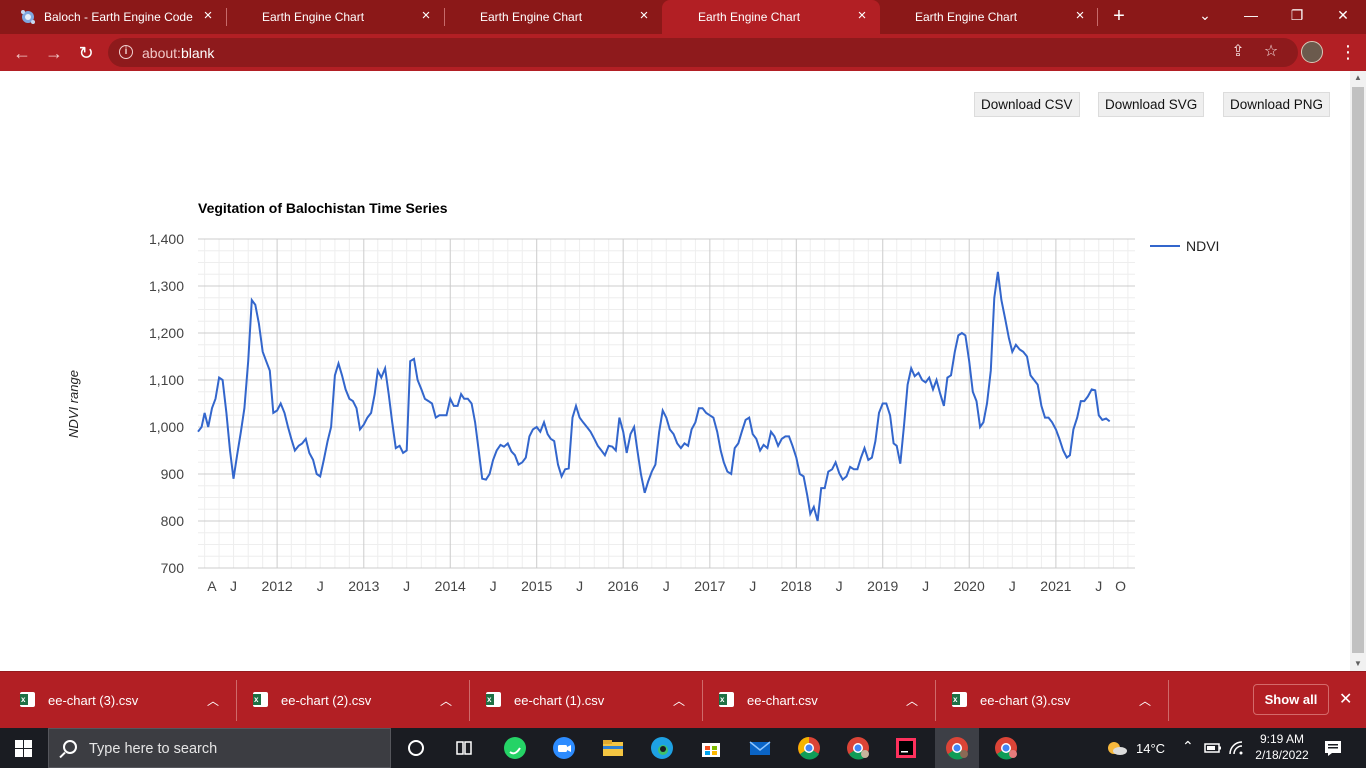 This screenshot has height=768, width=1366. What do you see at coordinates (1251, 15) in the screenshot?
I see `minimize-icon: —` at bounding box center [1251, 15].